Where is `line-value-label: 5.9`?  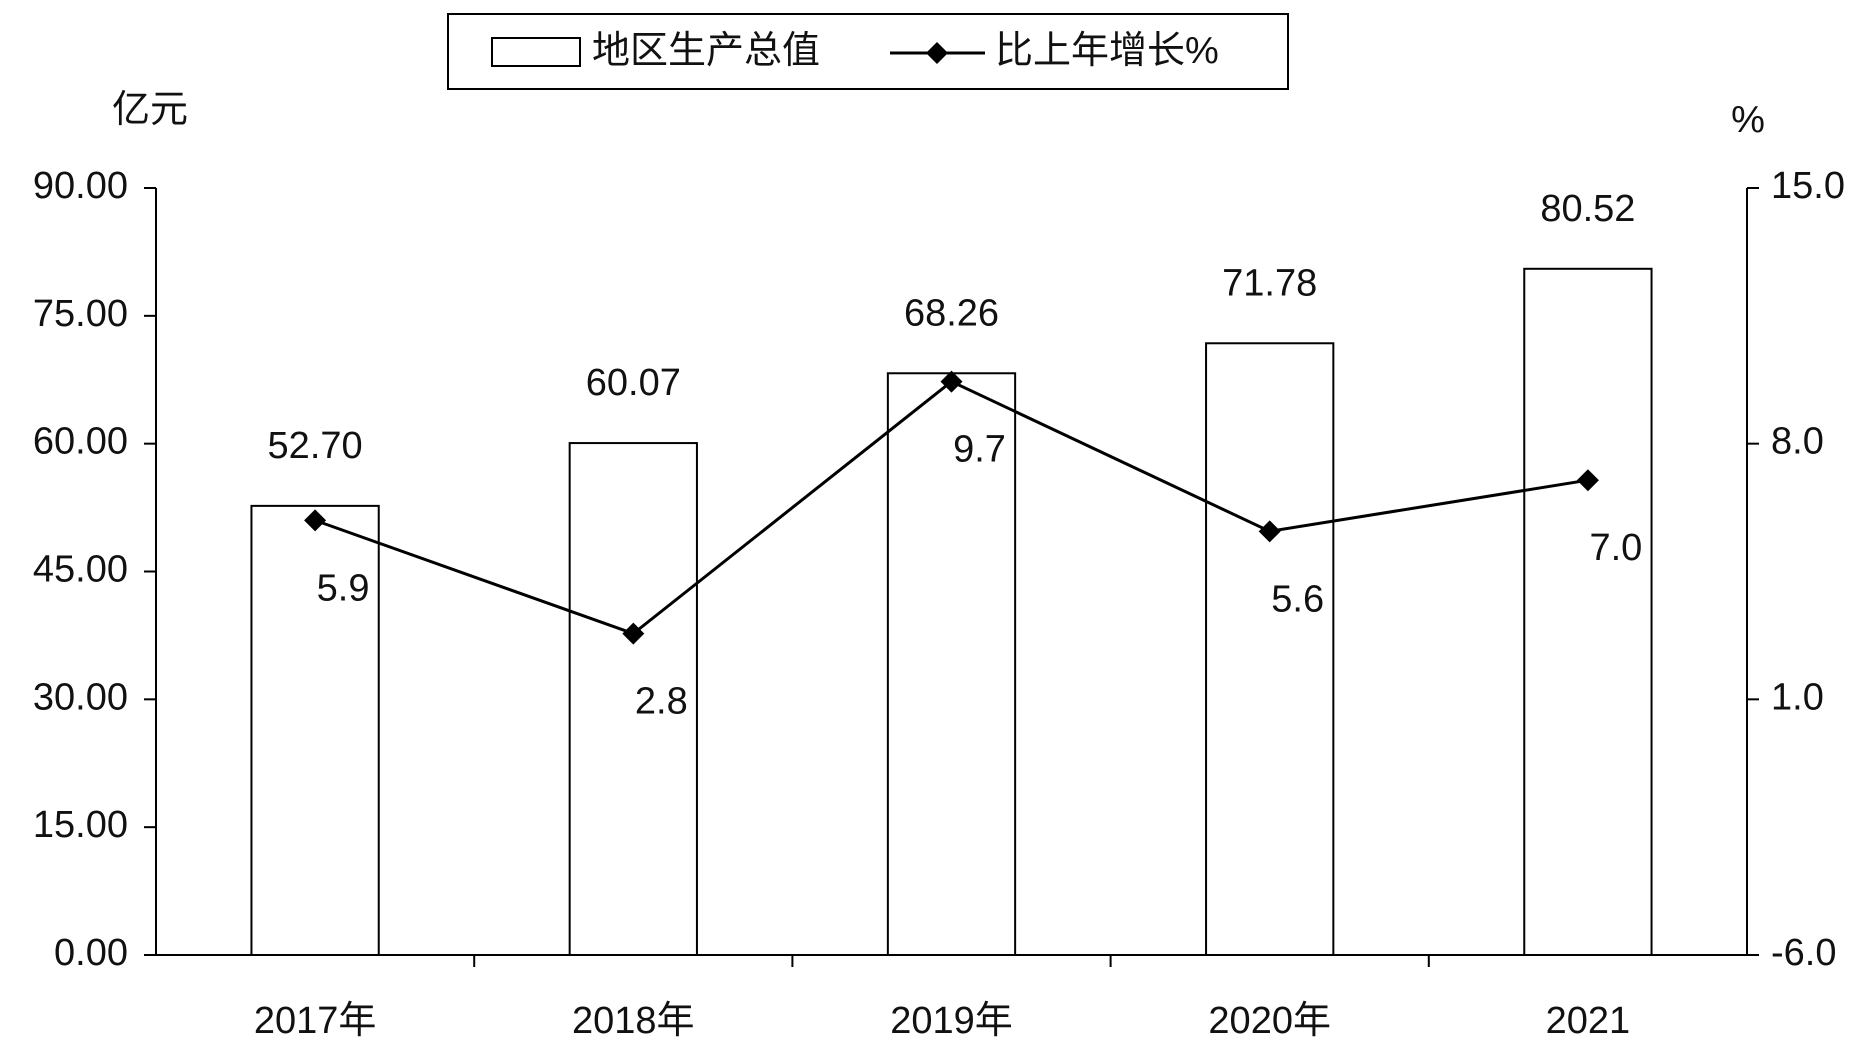 line-value-label: 5.9 is located at coordinates (343, 588).